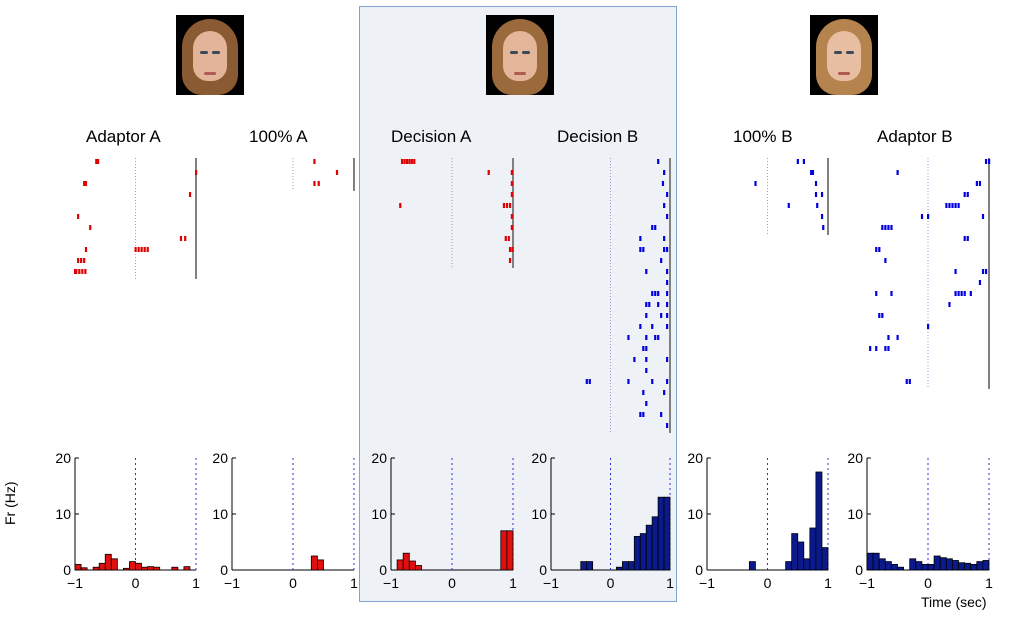  I want to click on x-axis-label: Time (sec), so click(954, 602).